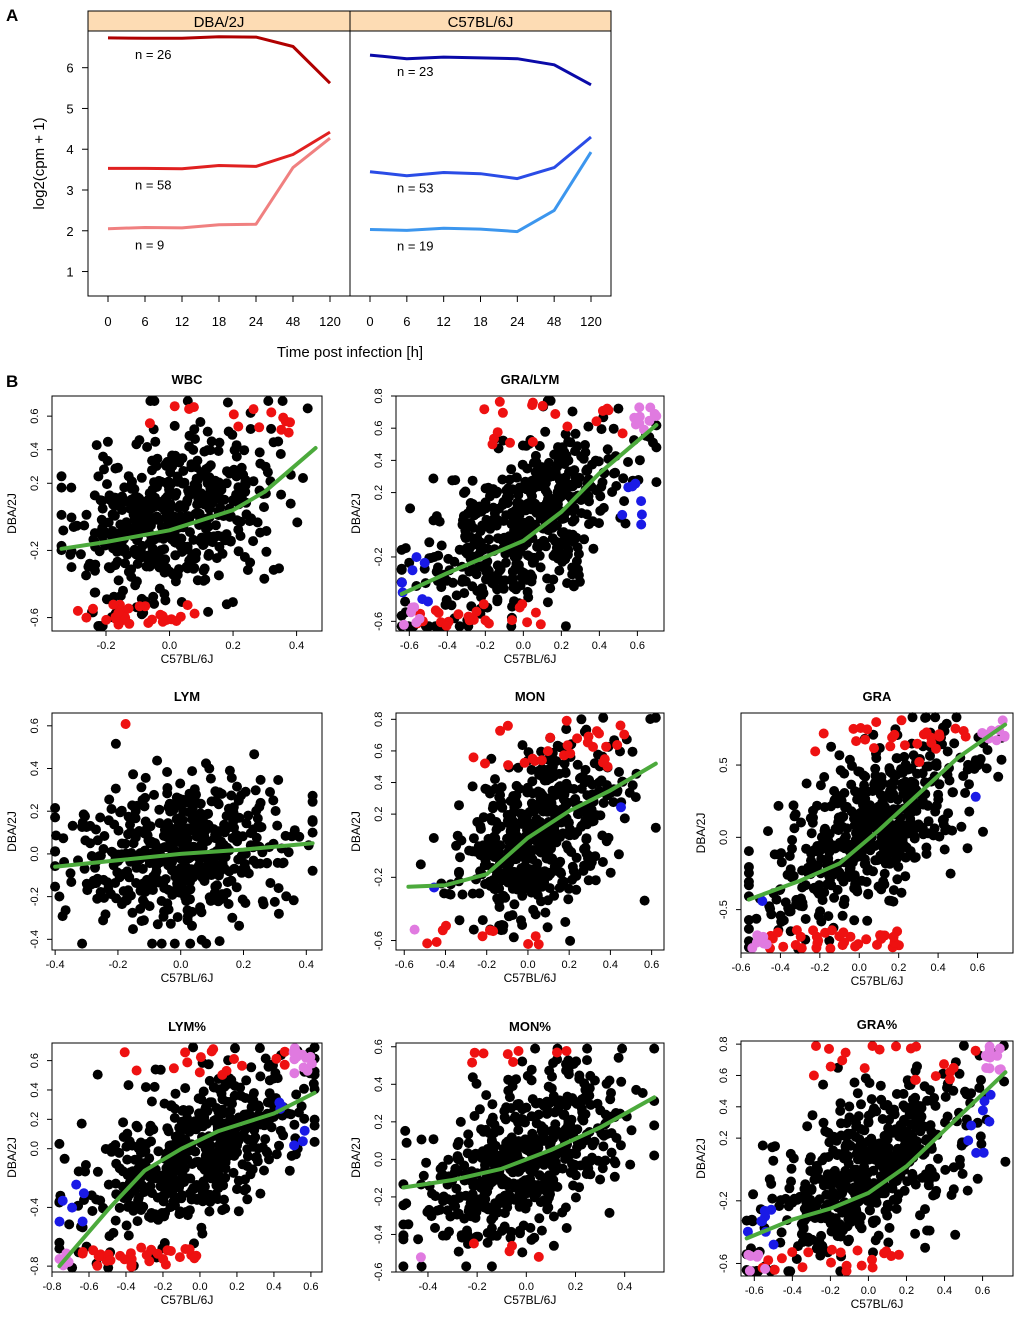 The height and width of the screenshot is (1319, 1021). Describe the element at coordinates (149, 245) in the screenshot. I see `series-label-0-2: n = 9` at that location.